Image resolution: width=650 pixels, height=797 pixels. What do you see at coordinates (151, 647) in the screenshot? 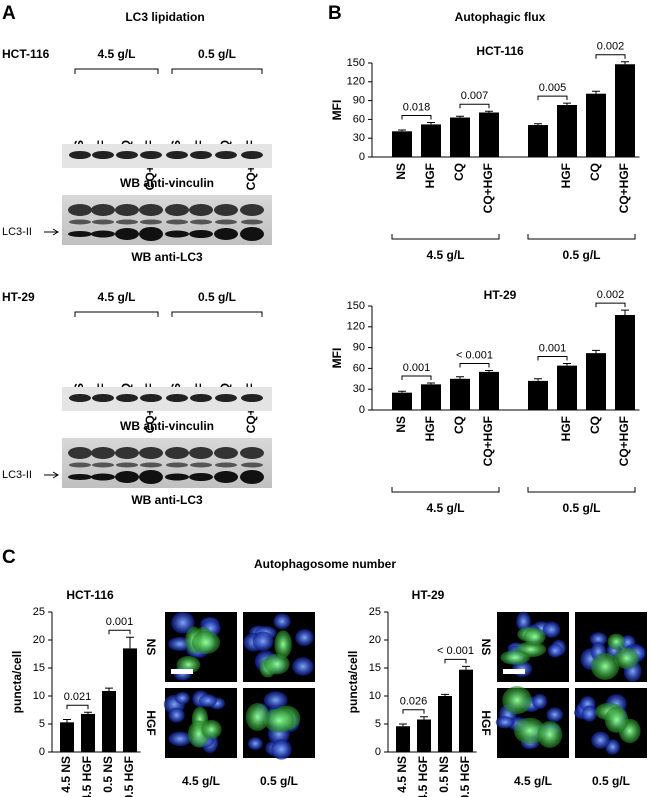
I see `row-label: NS` at bounding box center [151, 647].